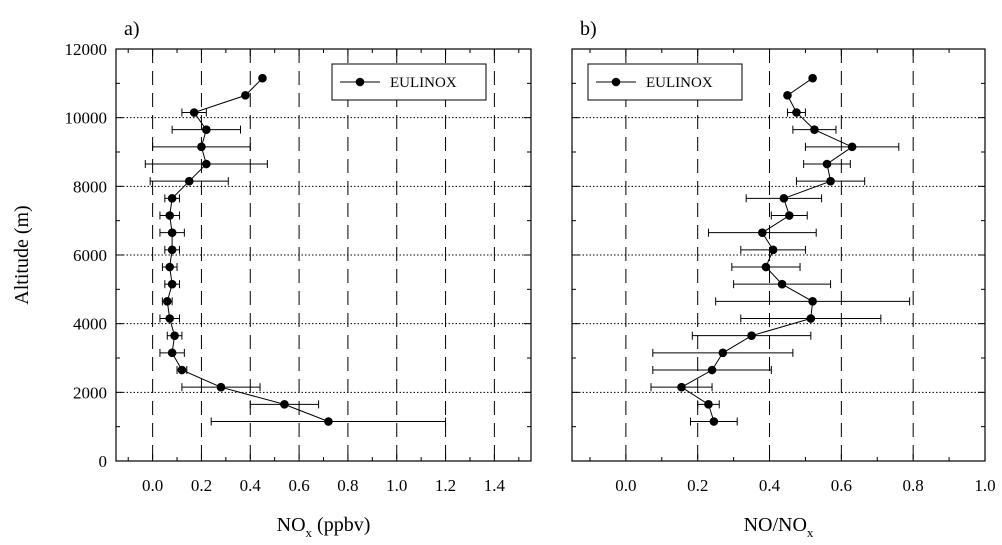 The width and height of the screenshot is (1002, 545). I want to click on y-tick-label: 2000, so click(90, 392).